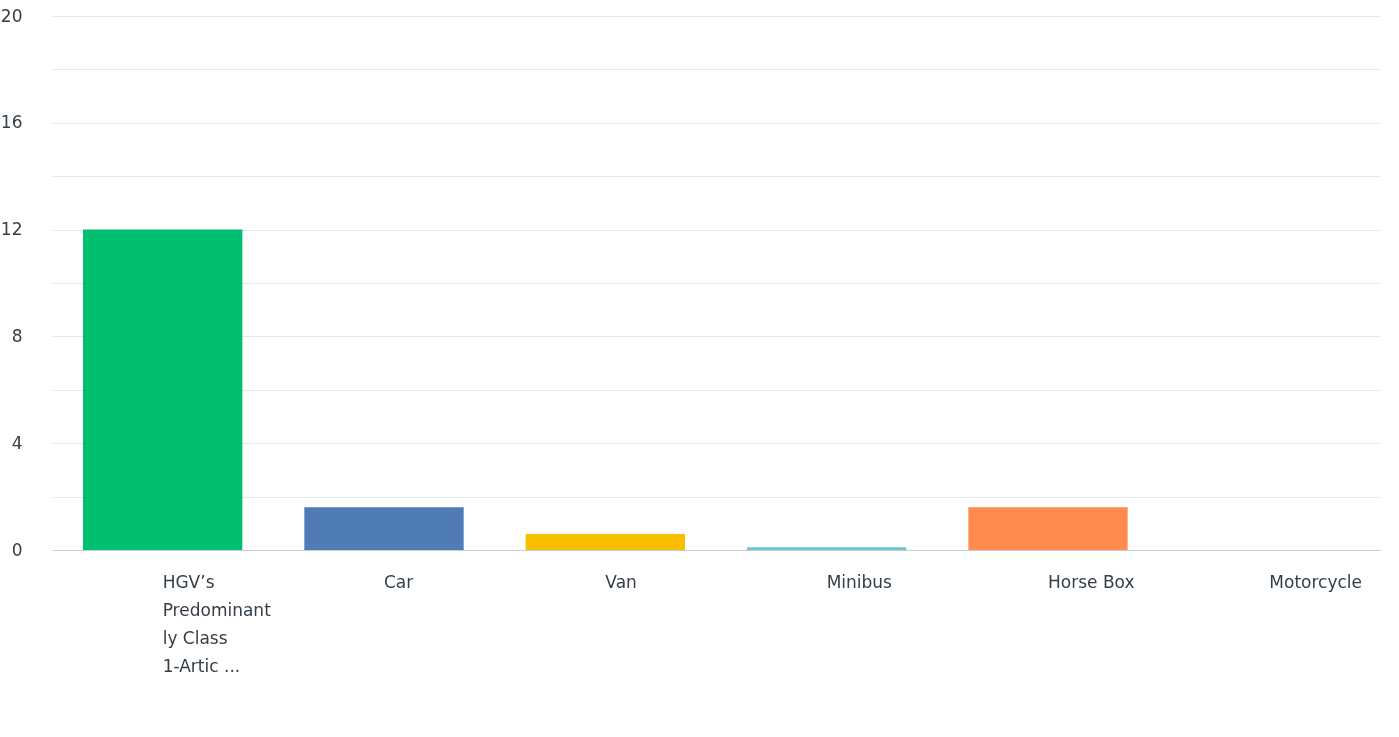  What do you see at coordinates (17, 442) in the screenshot?
I see `y-tick-label: 4` at bounding box center [17, 442].